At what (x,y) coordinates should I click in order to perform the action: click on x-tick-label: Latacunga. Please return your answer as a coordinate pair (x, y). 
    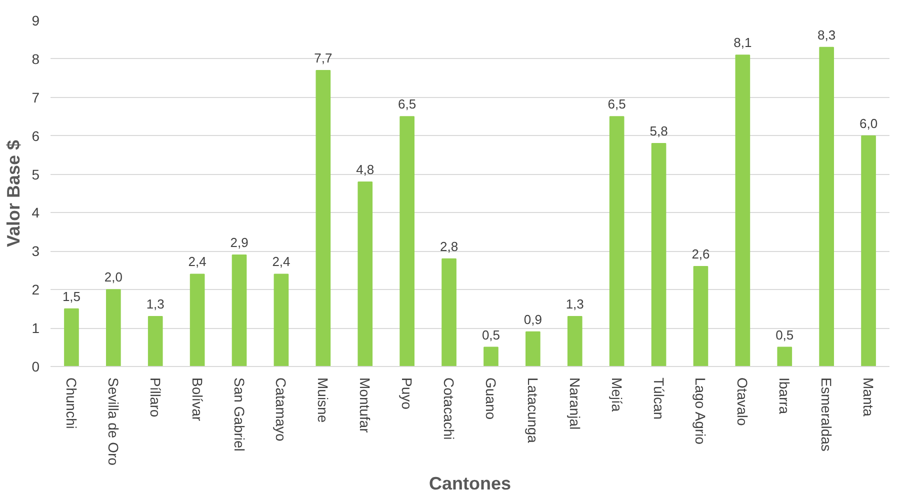
    Looking at the image, I should click on (532, 411).